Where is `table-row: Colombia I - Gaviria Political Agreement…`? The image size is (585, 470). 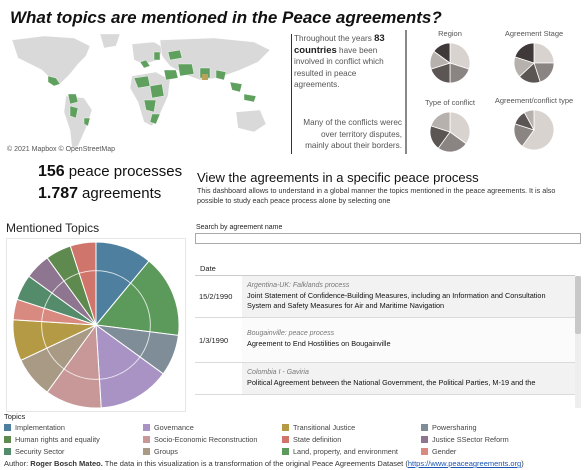
table-row: Colombia I - Gaviria Political Agreement… is located at coordinates (385, 379).